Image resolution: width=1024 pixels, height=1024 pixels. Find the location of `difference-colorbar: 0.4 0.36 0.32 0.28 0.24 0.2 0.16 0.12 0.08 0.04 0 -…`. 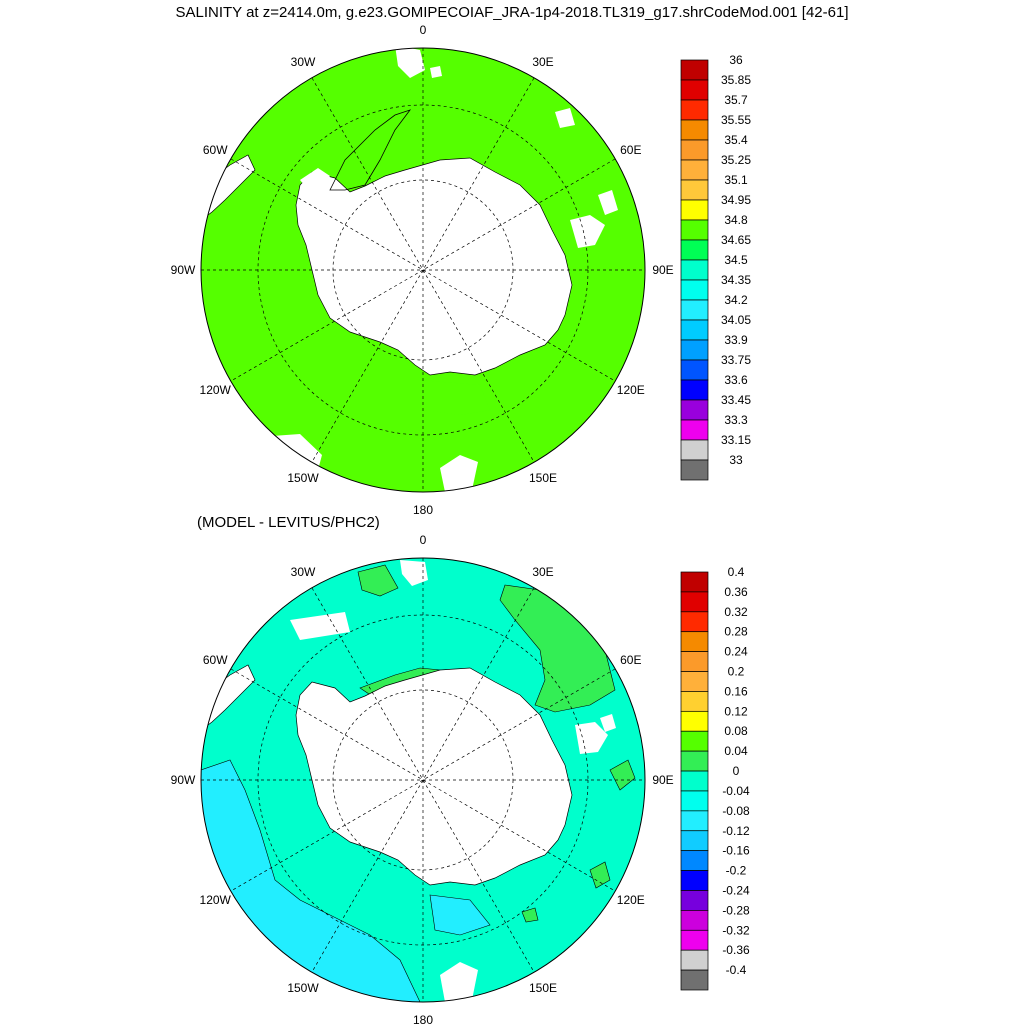

difference-colorbar: 0.4 0.36 0.32 0.28 0.24 0.2 0.16 0.12 0.08 0.04 0 -… is located at coordinates (715, 778).